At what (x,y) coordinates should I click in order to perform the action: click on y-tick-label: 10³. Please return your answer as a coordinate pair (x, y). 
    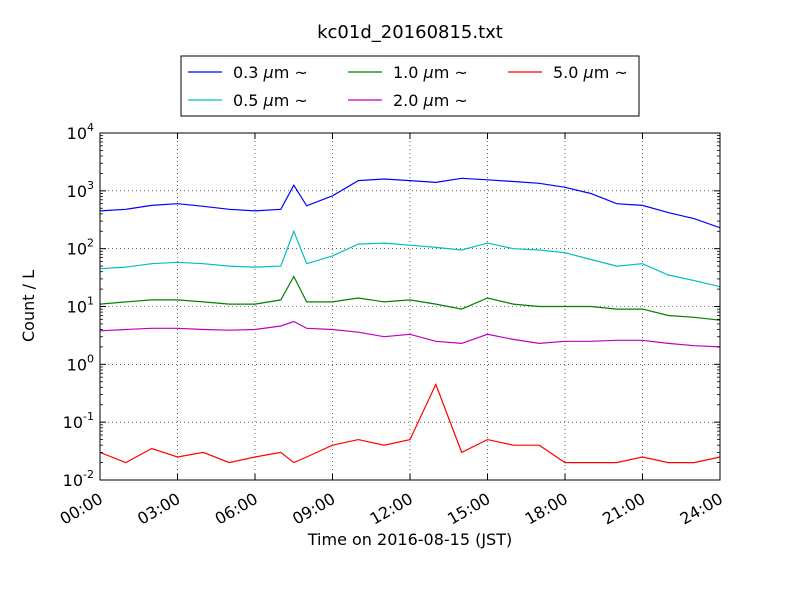
    Looking at the image, I should click on (80, 190).